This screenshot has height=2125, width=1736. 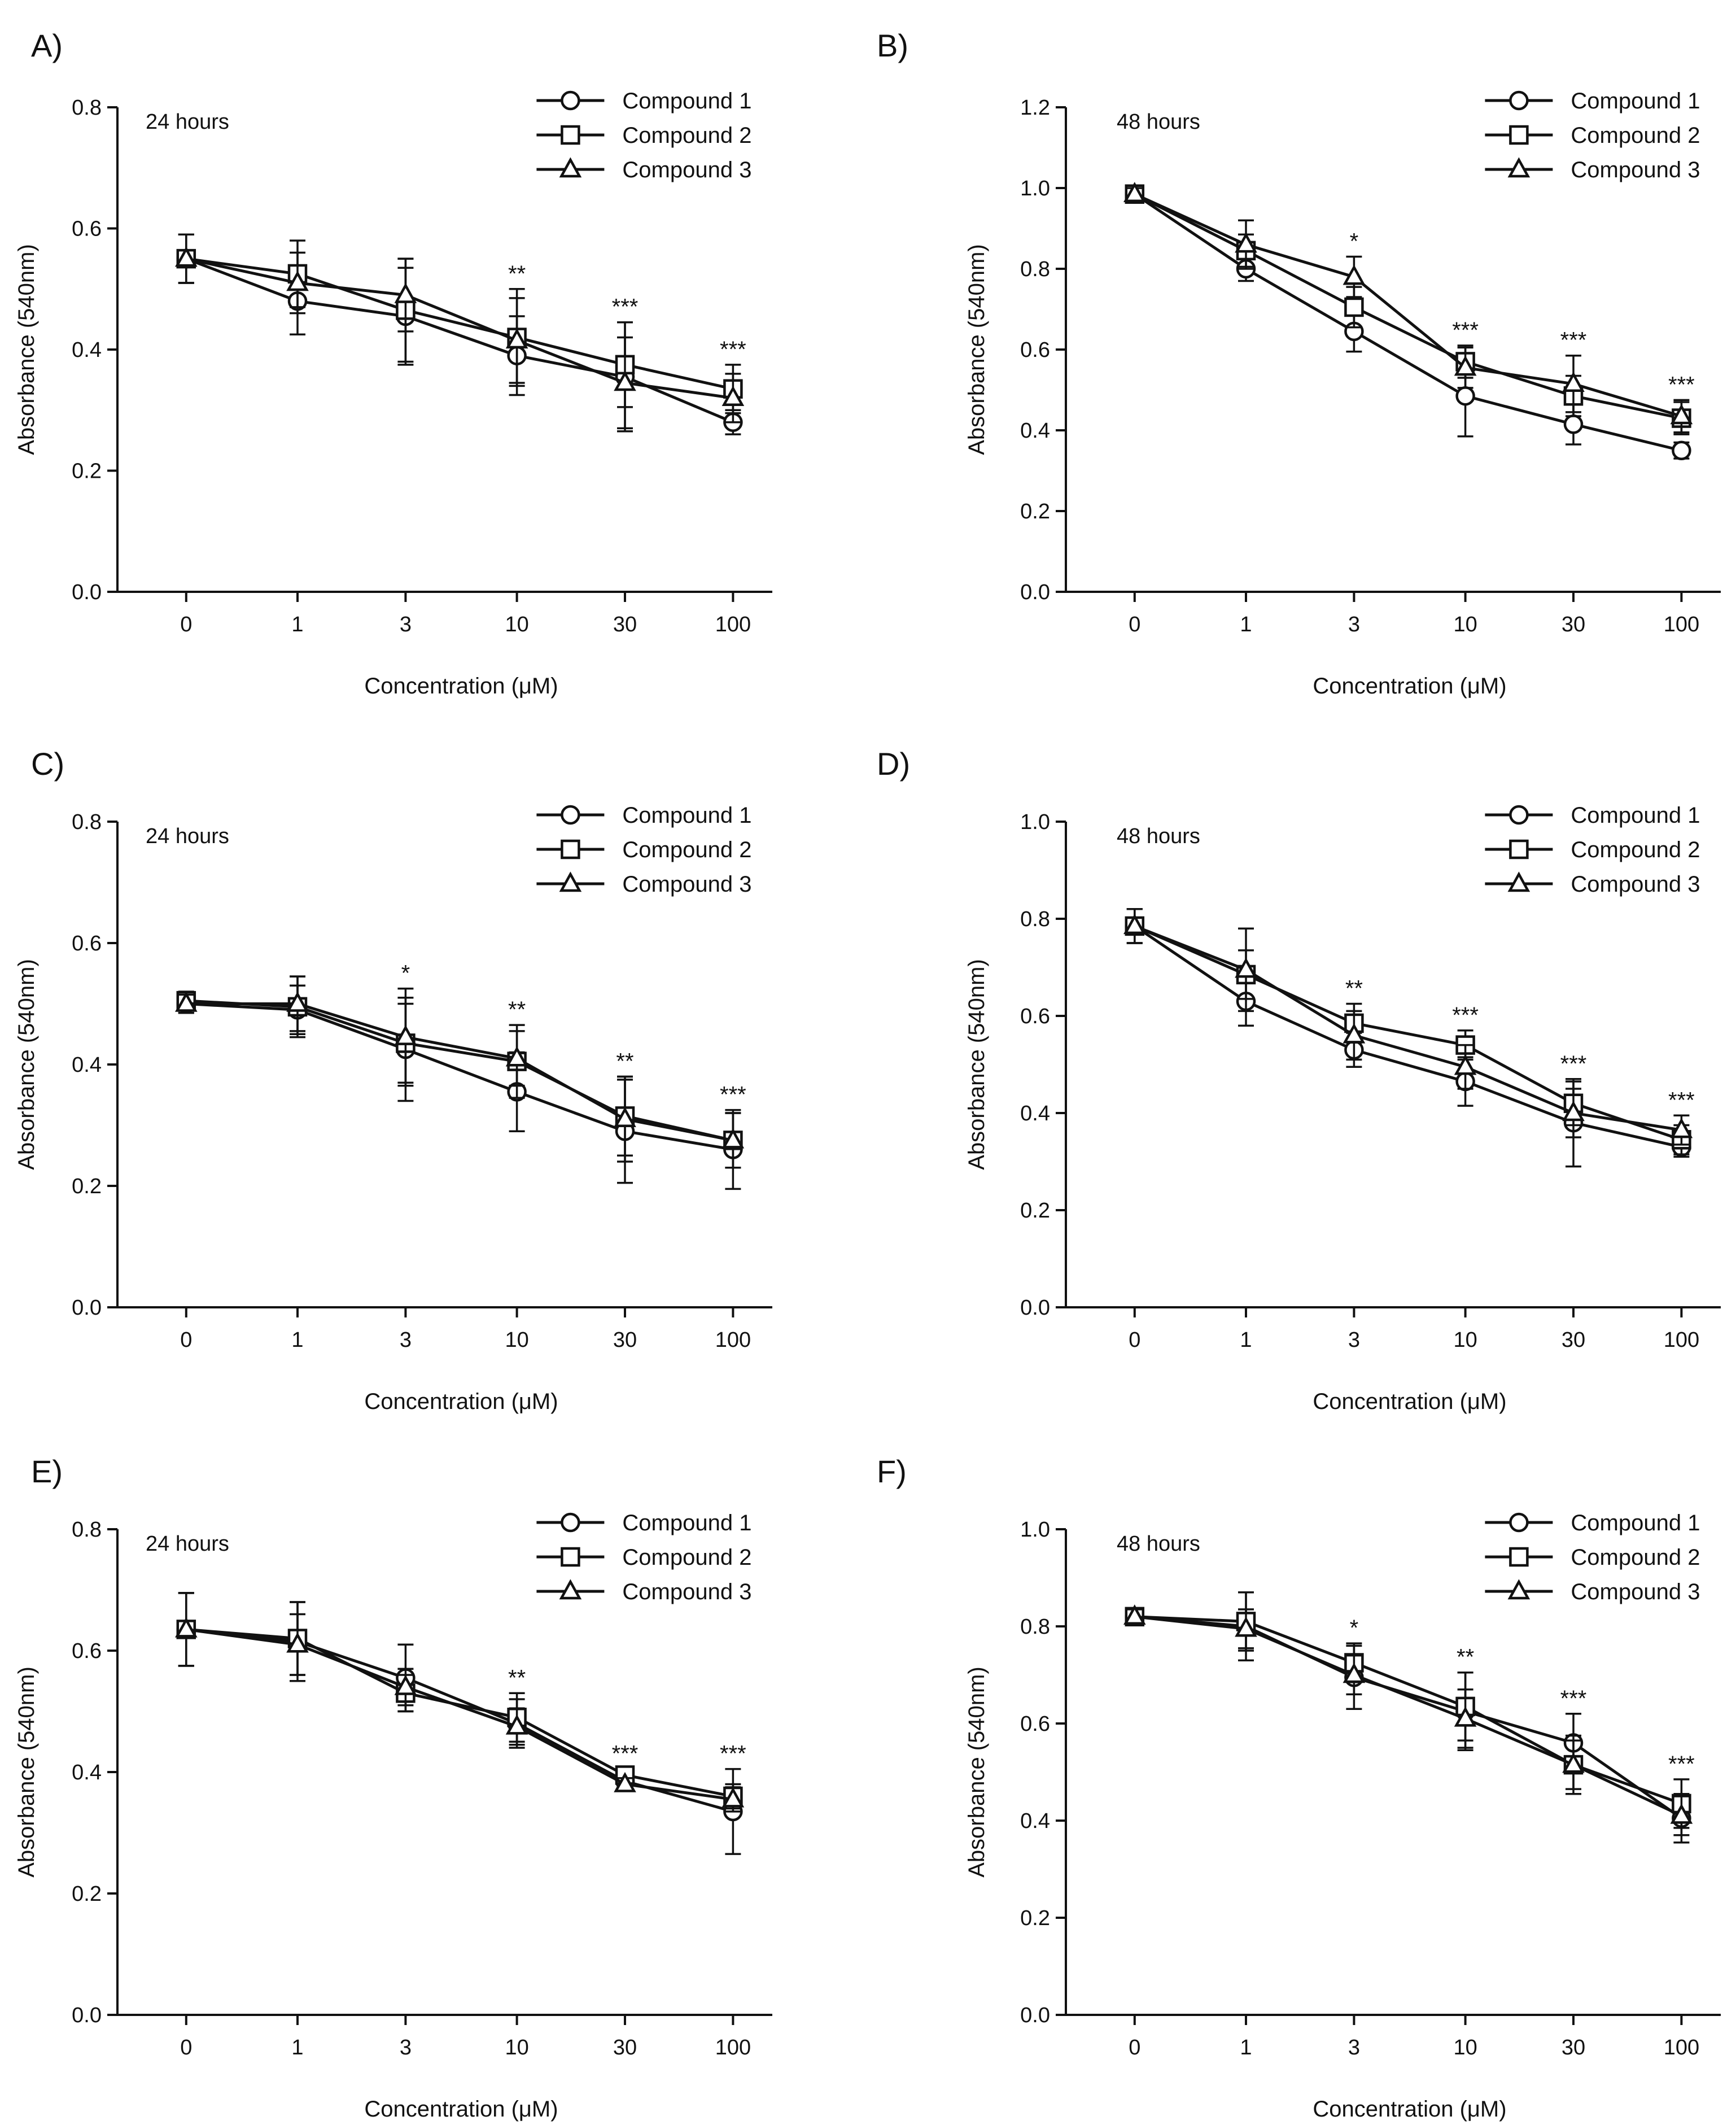 I want to click on time-label: 24 hours, so click(x=188, y=122).